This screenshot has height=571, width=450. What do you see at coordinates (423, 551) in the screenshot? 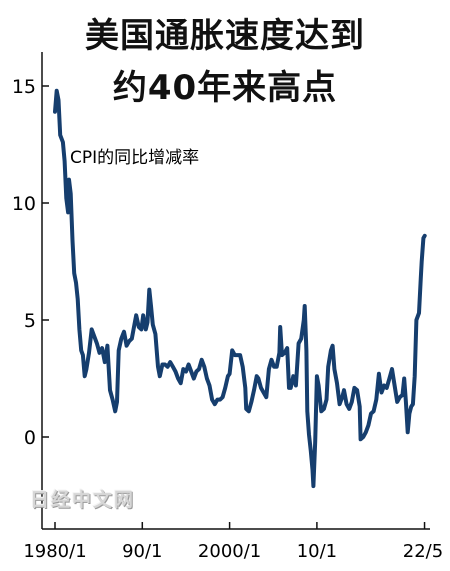
I see `x-tick-label: 22/5` at bounding box center [423, 551].